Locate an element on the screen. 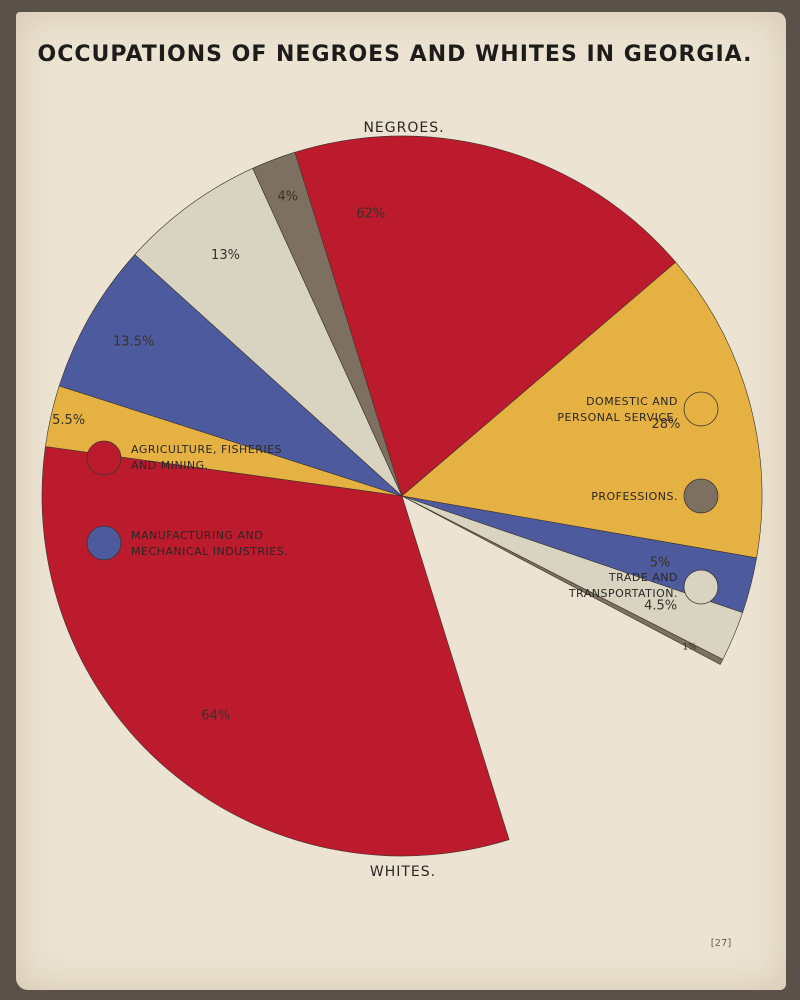 The width and height of the screenshot is (800, 1000). slice-label-whites-trade: 13% is located at coordinates (225, 255).